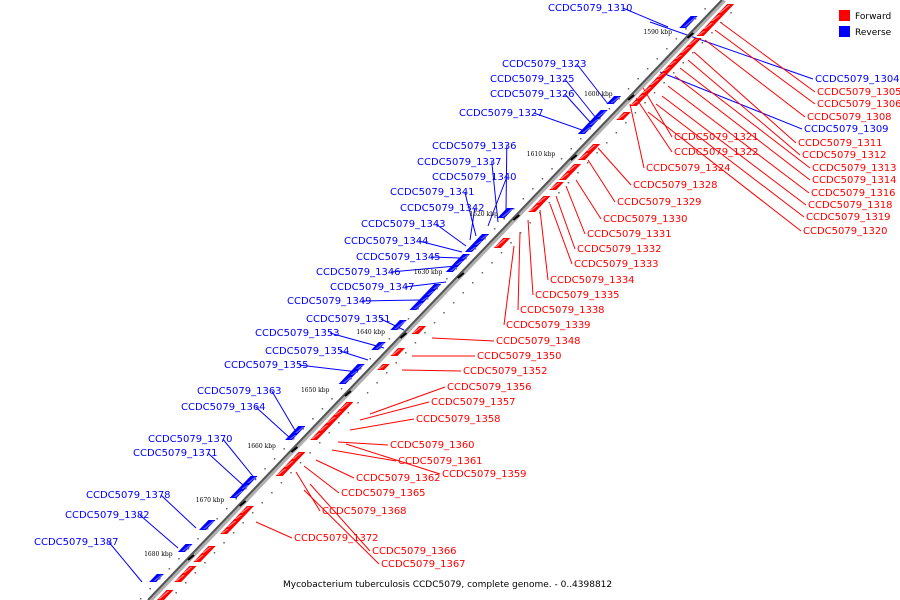 The image size is (900, 600). Describe the element at coordinates (348, 319) in the screenshot. I see `reverse-gene-label: CCDC5079_1351` at that location.